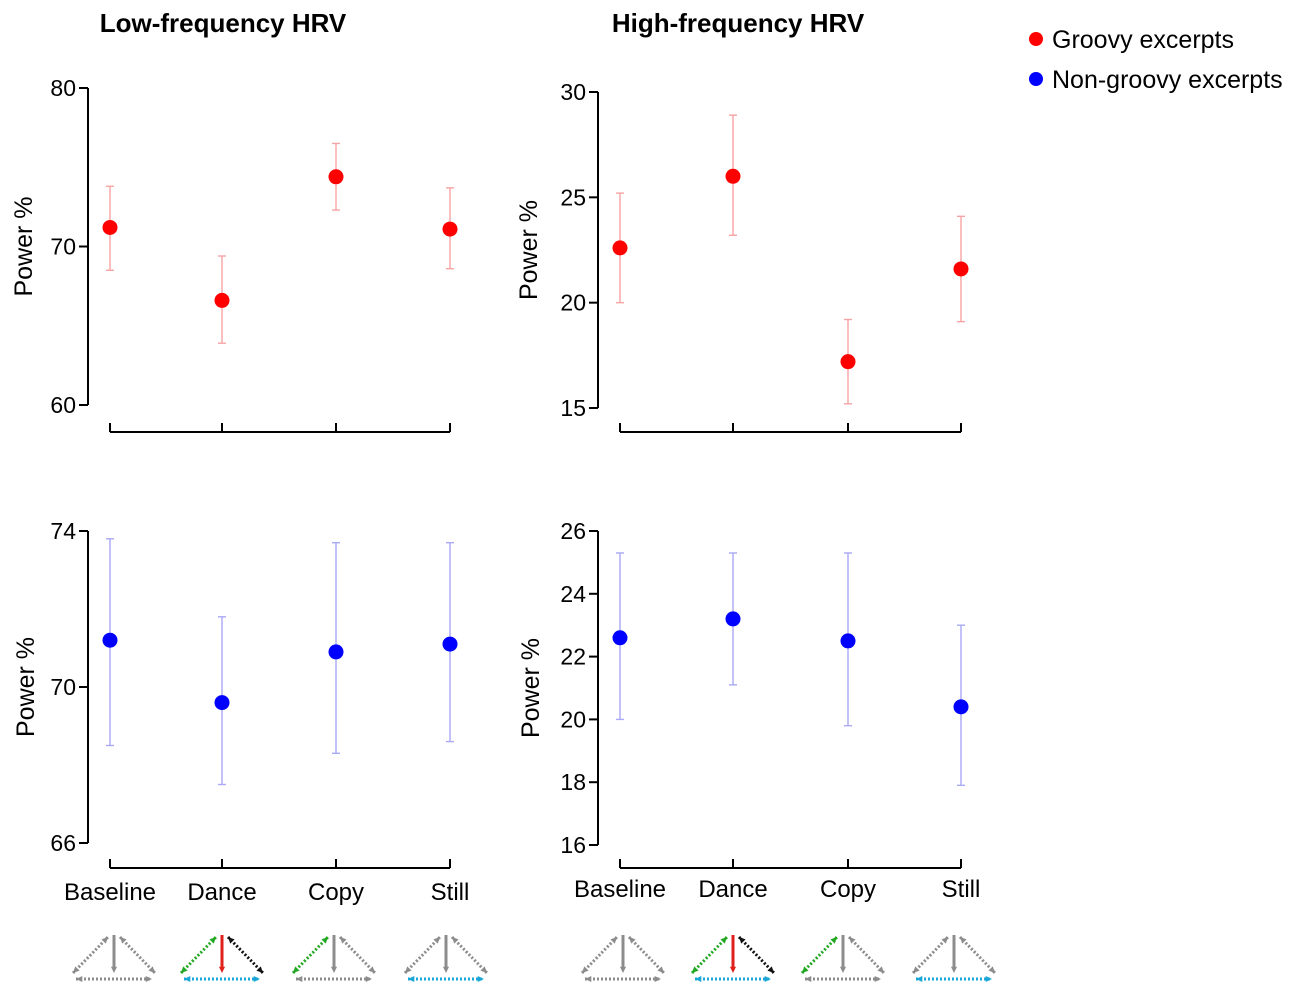  Describe the element at coordinates (733, 959) in the screenshot. I see `interaction-icon-dance` at that location.